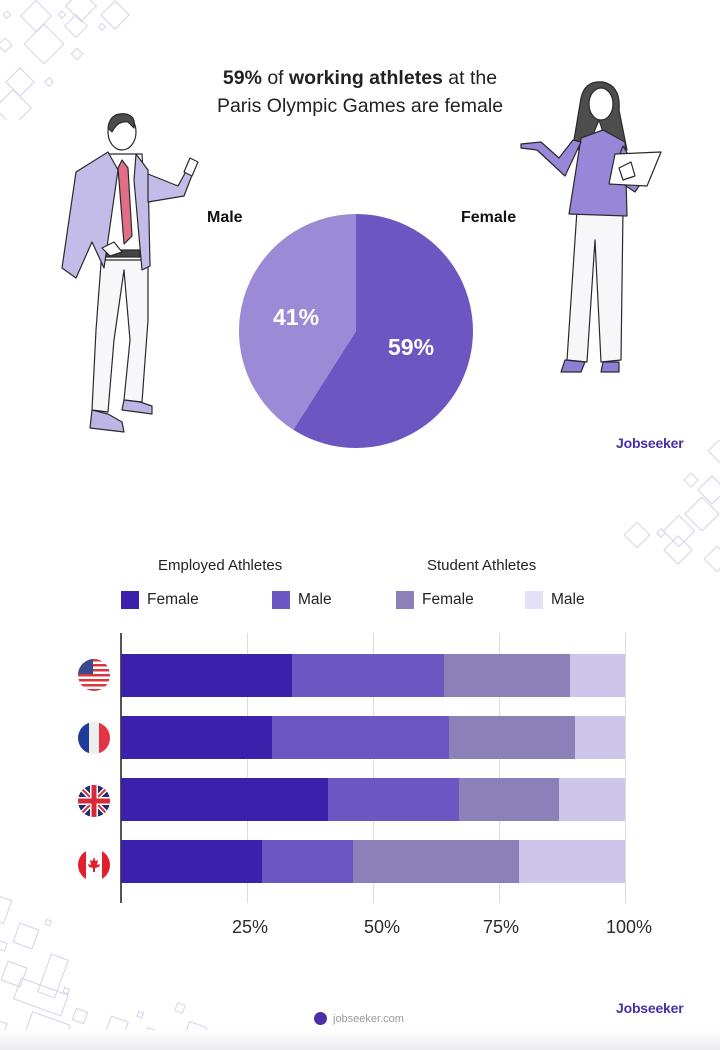 The image size is (720, 1050). Describe the element at coordinates (482, 565) in the screenshot. I see `legend-group-student: Student Athletes` at that location.